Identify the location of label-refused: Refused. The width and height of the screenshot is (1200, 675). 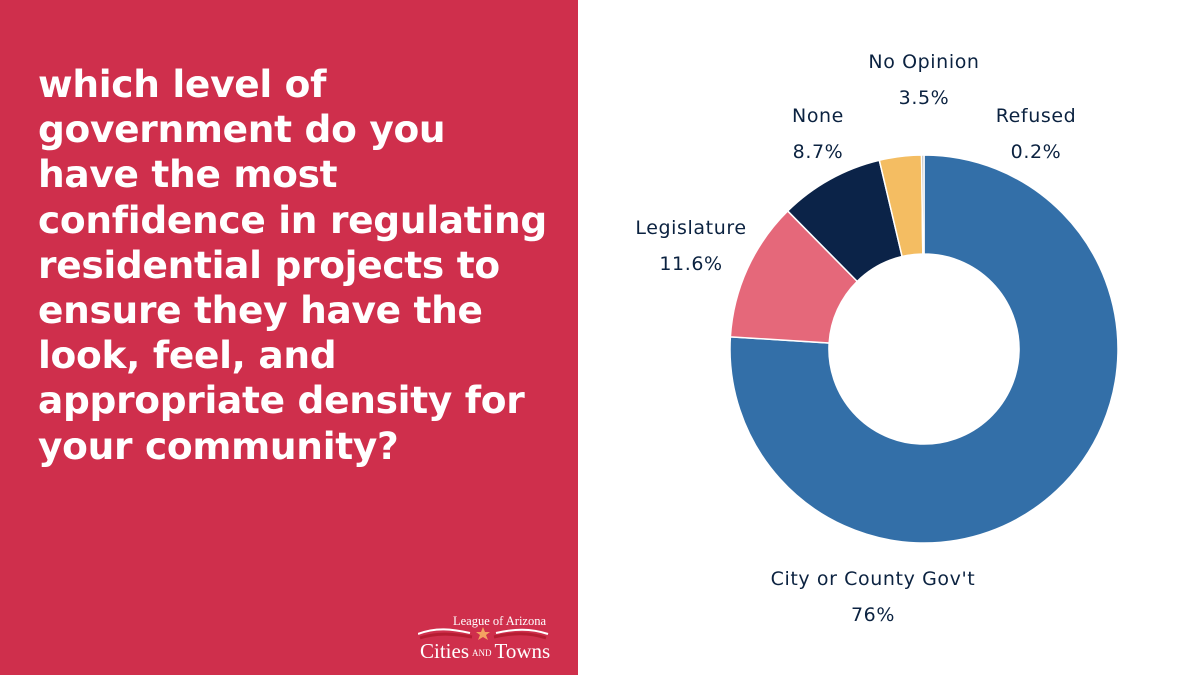
(1036, 116).